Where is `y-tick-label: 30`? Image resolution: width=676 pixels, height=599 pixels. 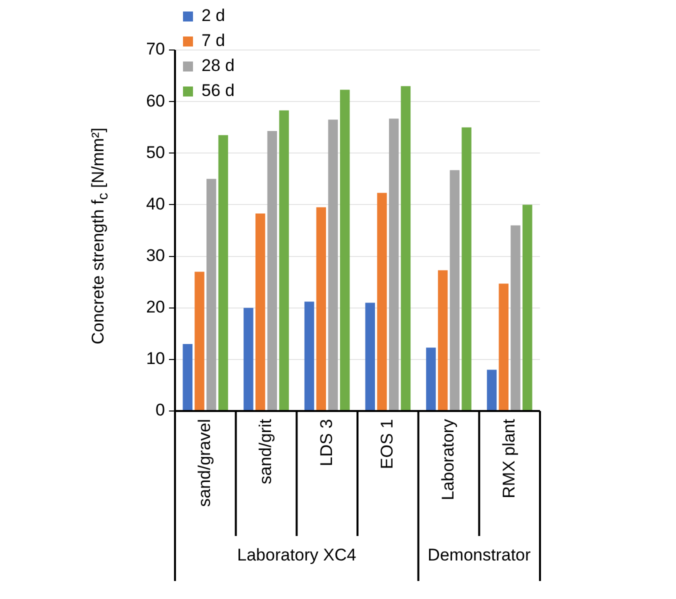
y-tick-label: 30 is located at coordinates (155, 255).